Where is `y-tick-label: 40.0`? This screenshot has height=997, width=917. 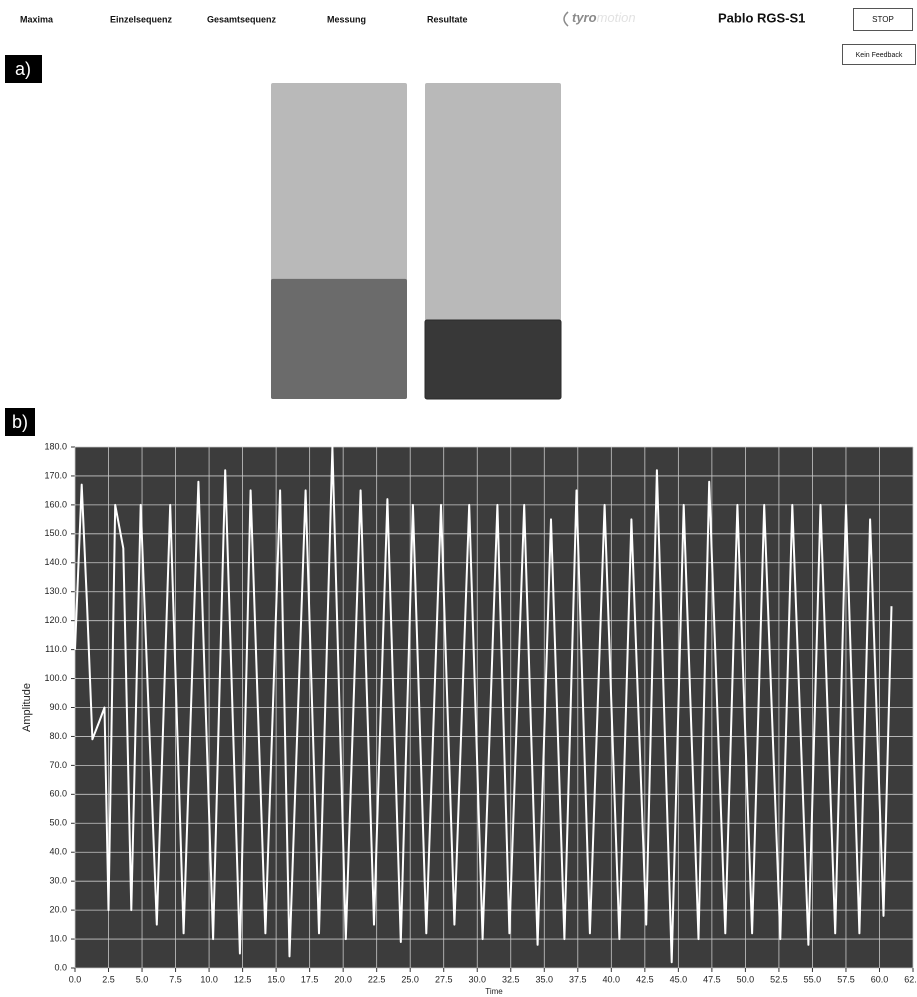
y-tick-label: 40.0 is located at coordinates (58, 852).